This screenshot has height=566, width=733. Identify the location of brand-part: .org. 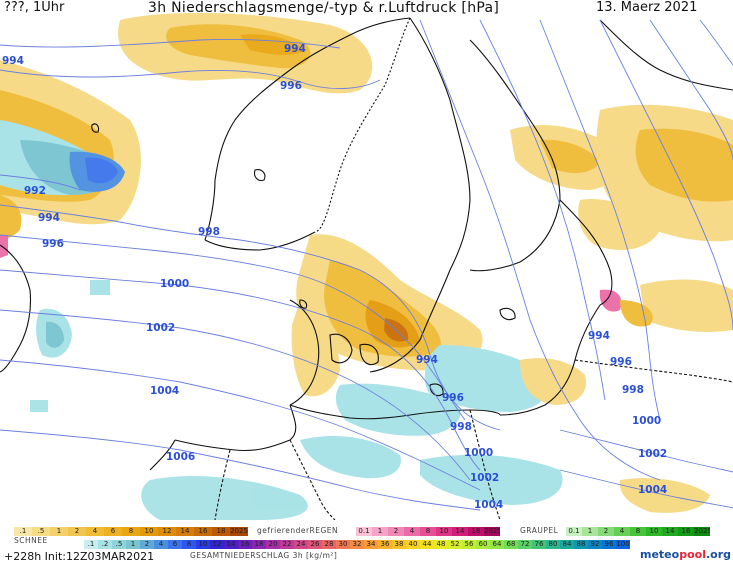
(718, 554).